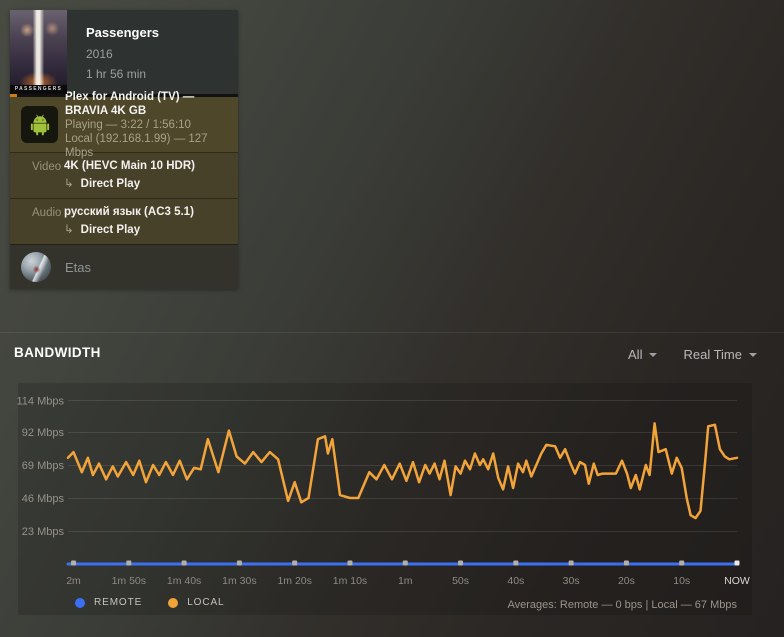 The image size is (784, 637). I want to click on audio-codec: русский язык (AC3 5.1), so click(129, 212).